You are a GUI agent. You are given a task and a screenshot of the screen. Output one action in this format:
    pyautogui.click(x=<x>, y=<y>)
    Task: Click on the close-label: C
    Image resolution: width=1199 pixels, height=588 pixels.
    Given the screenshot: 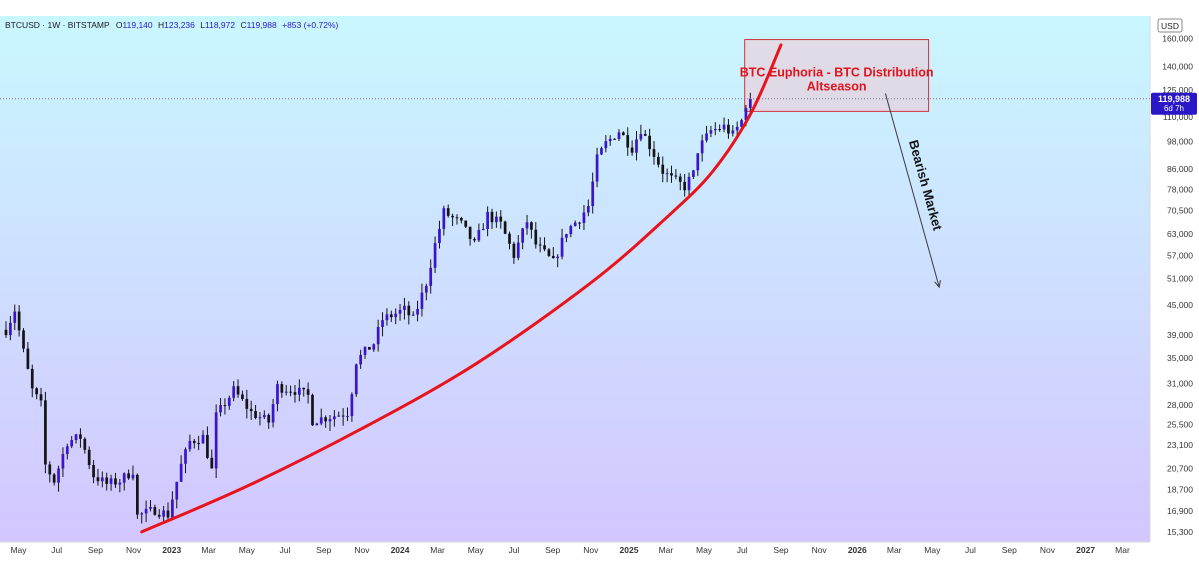 What is the action you would take?
    pyautogui.click(x=243, y=25)
    